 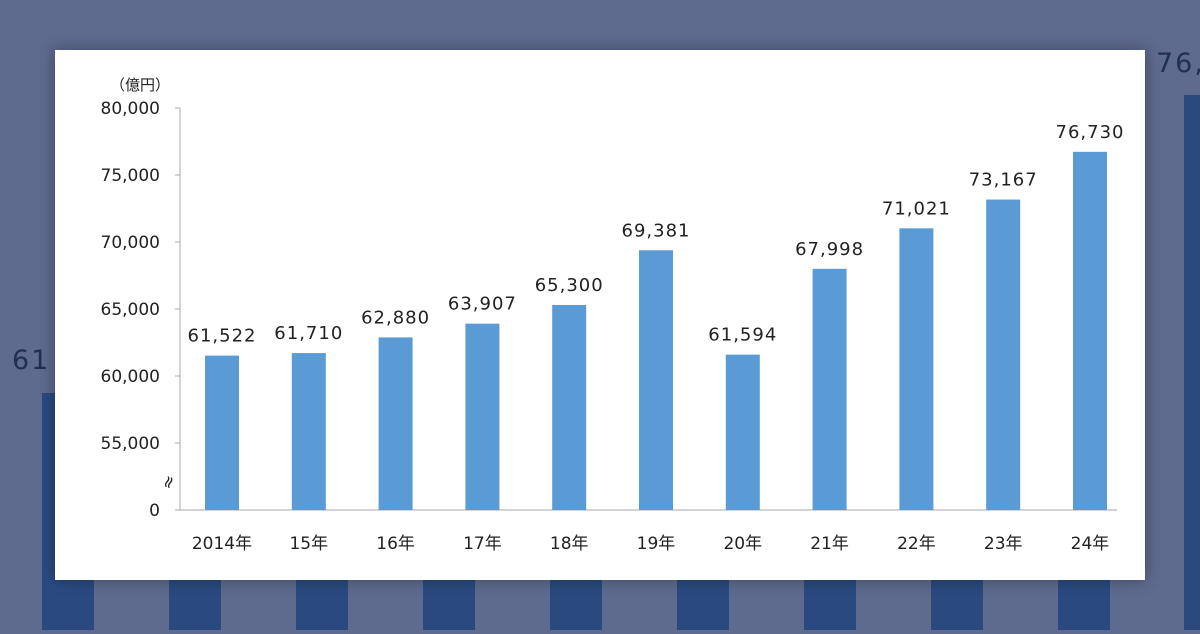 What do you see at coordinates (829, 544) in the screenshot?
I see `x-category-label: 21年` at bounding box center [829, 544].